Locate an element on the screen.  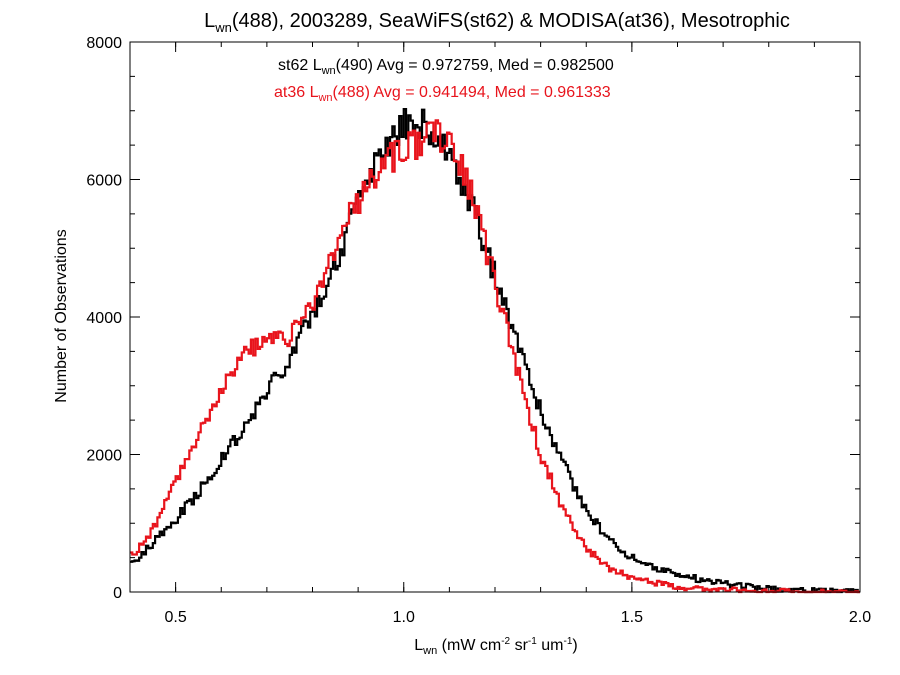
y-tick-label: 2000 is located at coordinates (104, 456).